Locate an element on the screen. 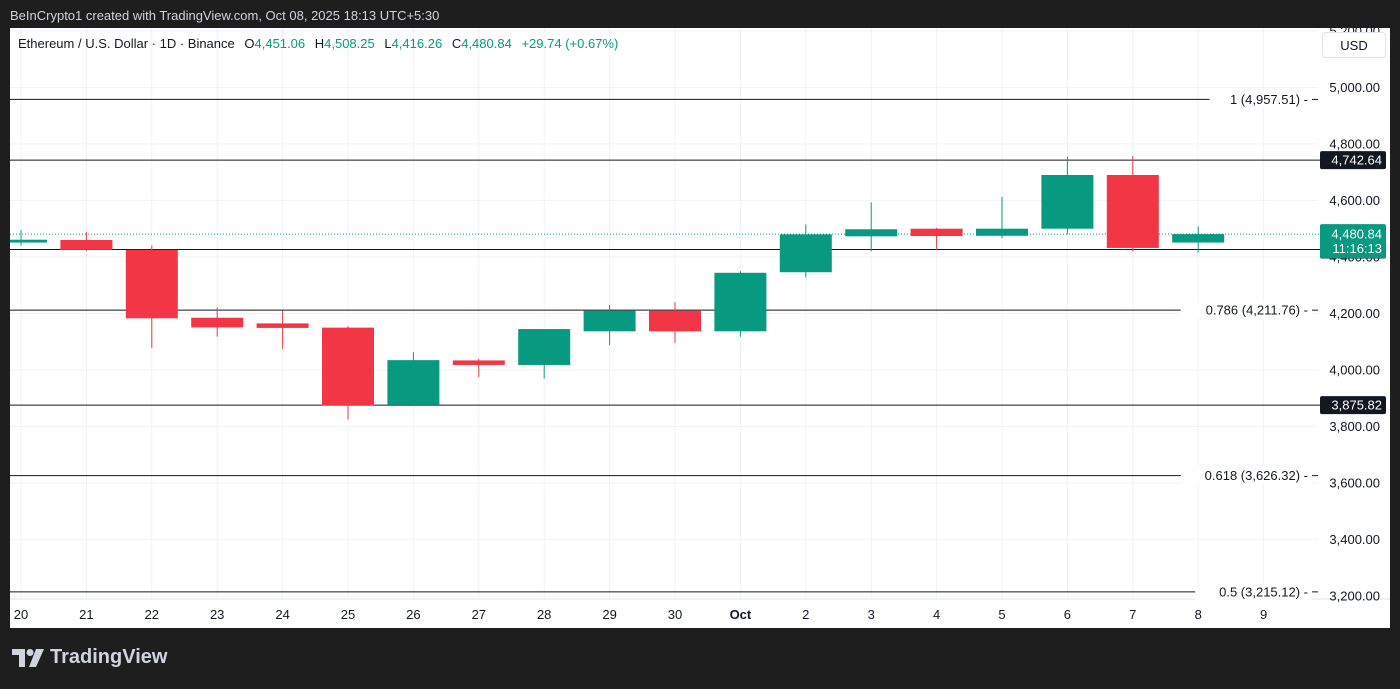  price-axis-label: 5,000.00 is located at coordinates (1354, 87).